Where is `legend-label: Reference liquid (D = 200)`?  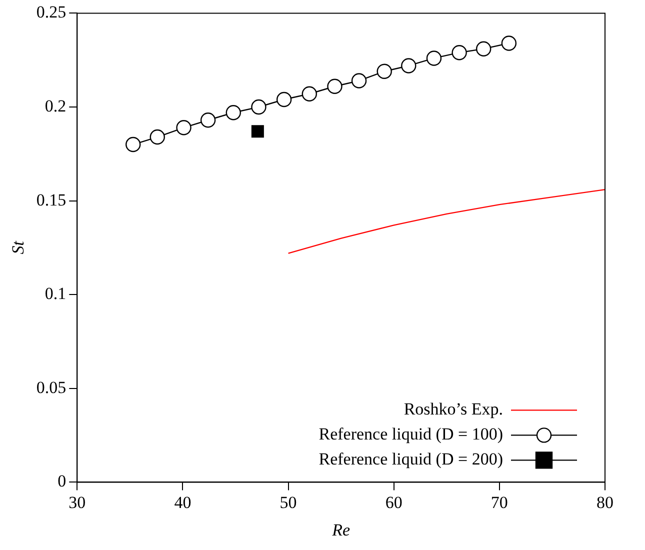
legend-label: Reference liquid (D = 200) is located at coordinates (410, 459).